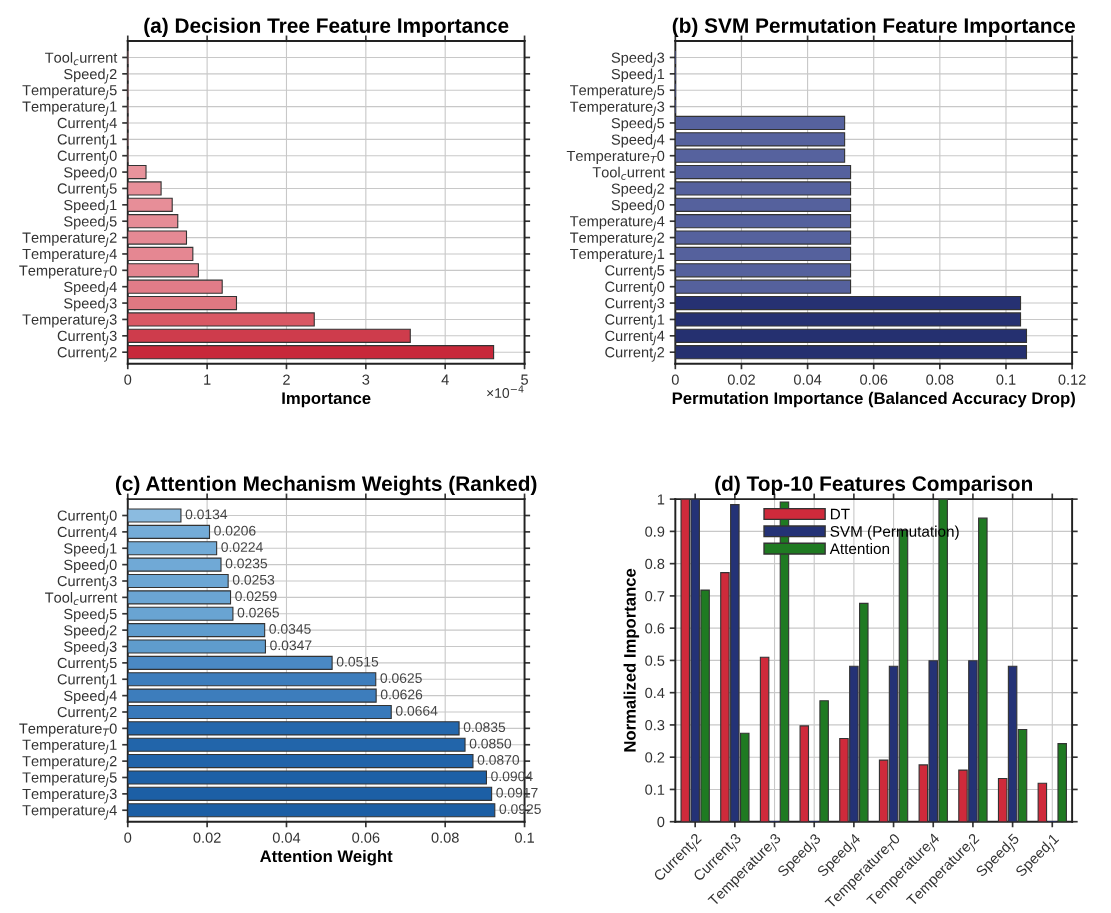 This screenshot has height=913, width=1111. Describe the element at coordinates (291, 645) in the screenshot. I see `data-label: 0.0347` at that location.